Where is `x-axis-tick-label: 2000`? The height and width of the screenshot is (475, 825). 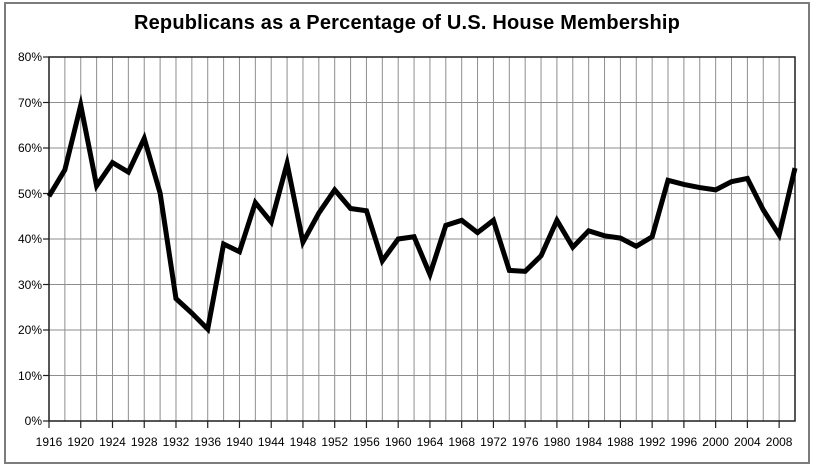
x-axis-tick-label: 2000 is located at coordinates (715, 442).